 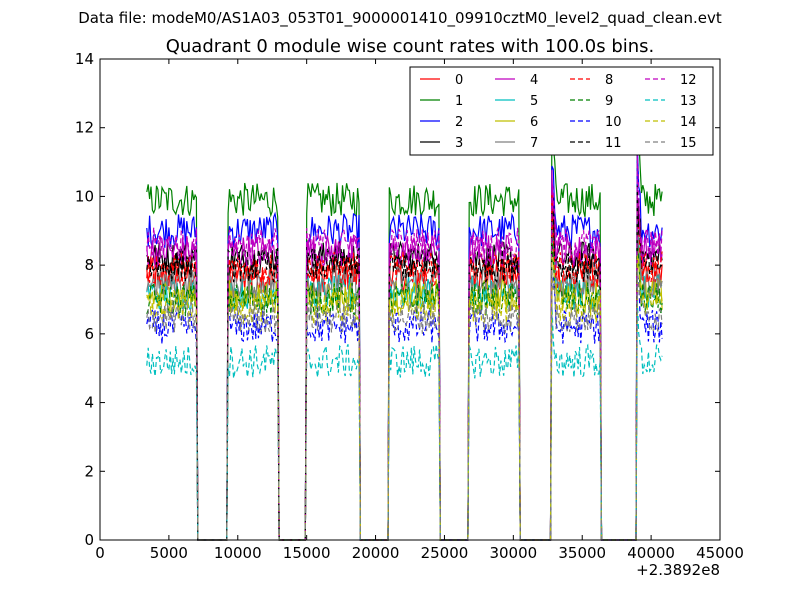 I want to click on x-tick-label: 5000, so click(x=169, y=553).